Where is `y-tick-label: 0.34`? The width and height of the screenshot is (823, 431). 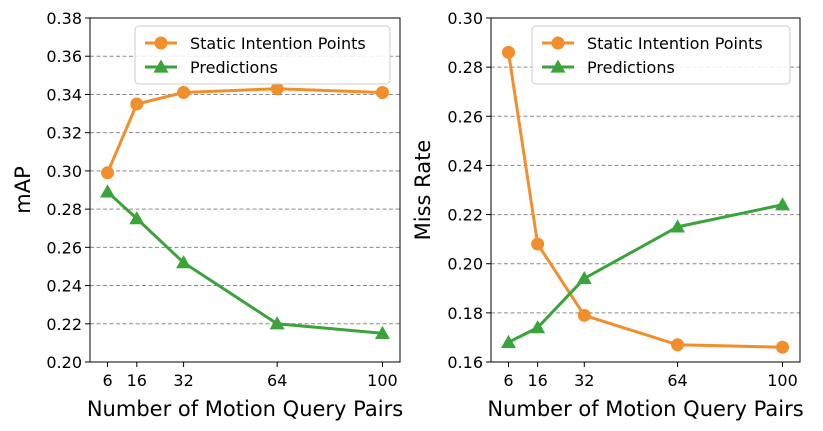
y-tick-label: 0.34 is located at coordinates (64, 94).